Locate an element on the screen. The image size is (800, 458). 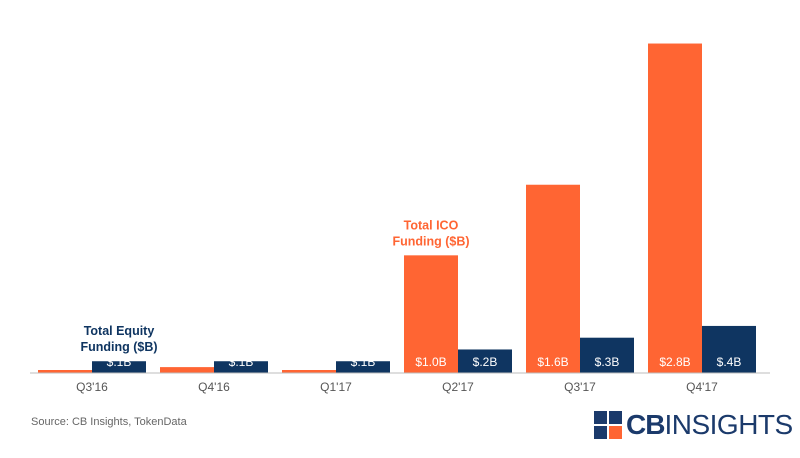
logo-insights-text: INSIGHTS is located at coordinates (728, 424).